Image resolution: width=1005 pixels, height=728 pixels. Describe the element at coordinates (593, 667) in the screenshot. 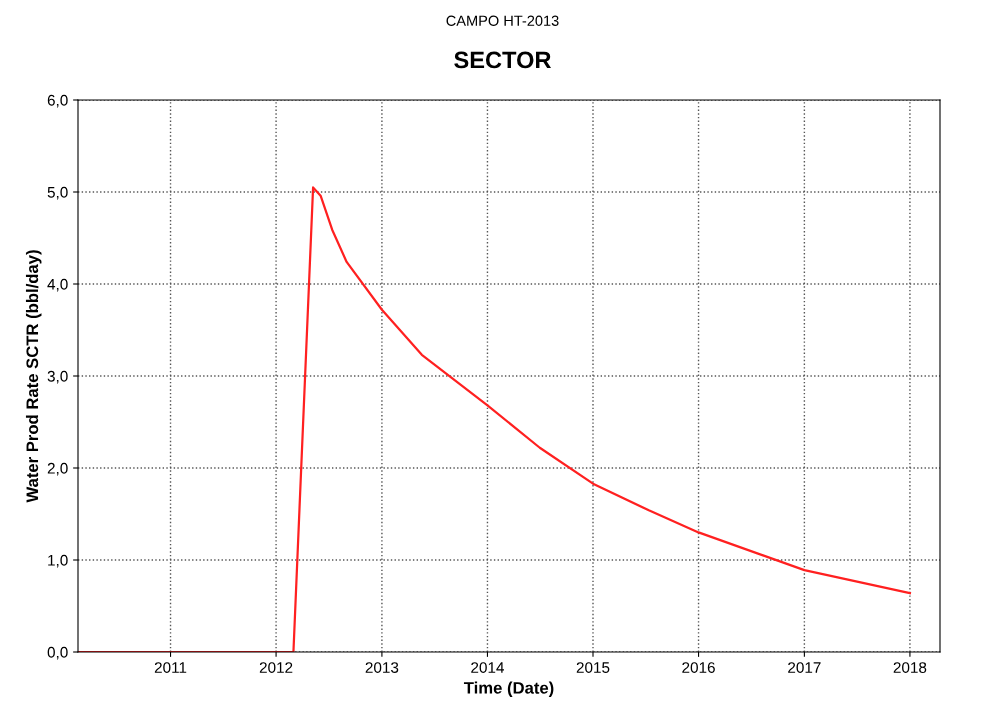

I see `x-tick-label: 2015` at that location.